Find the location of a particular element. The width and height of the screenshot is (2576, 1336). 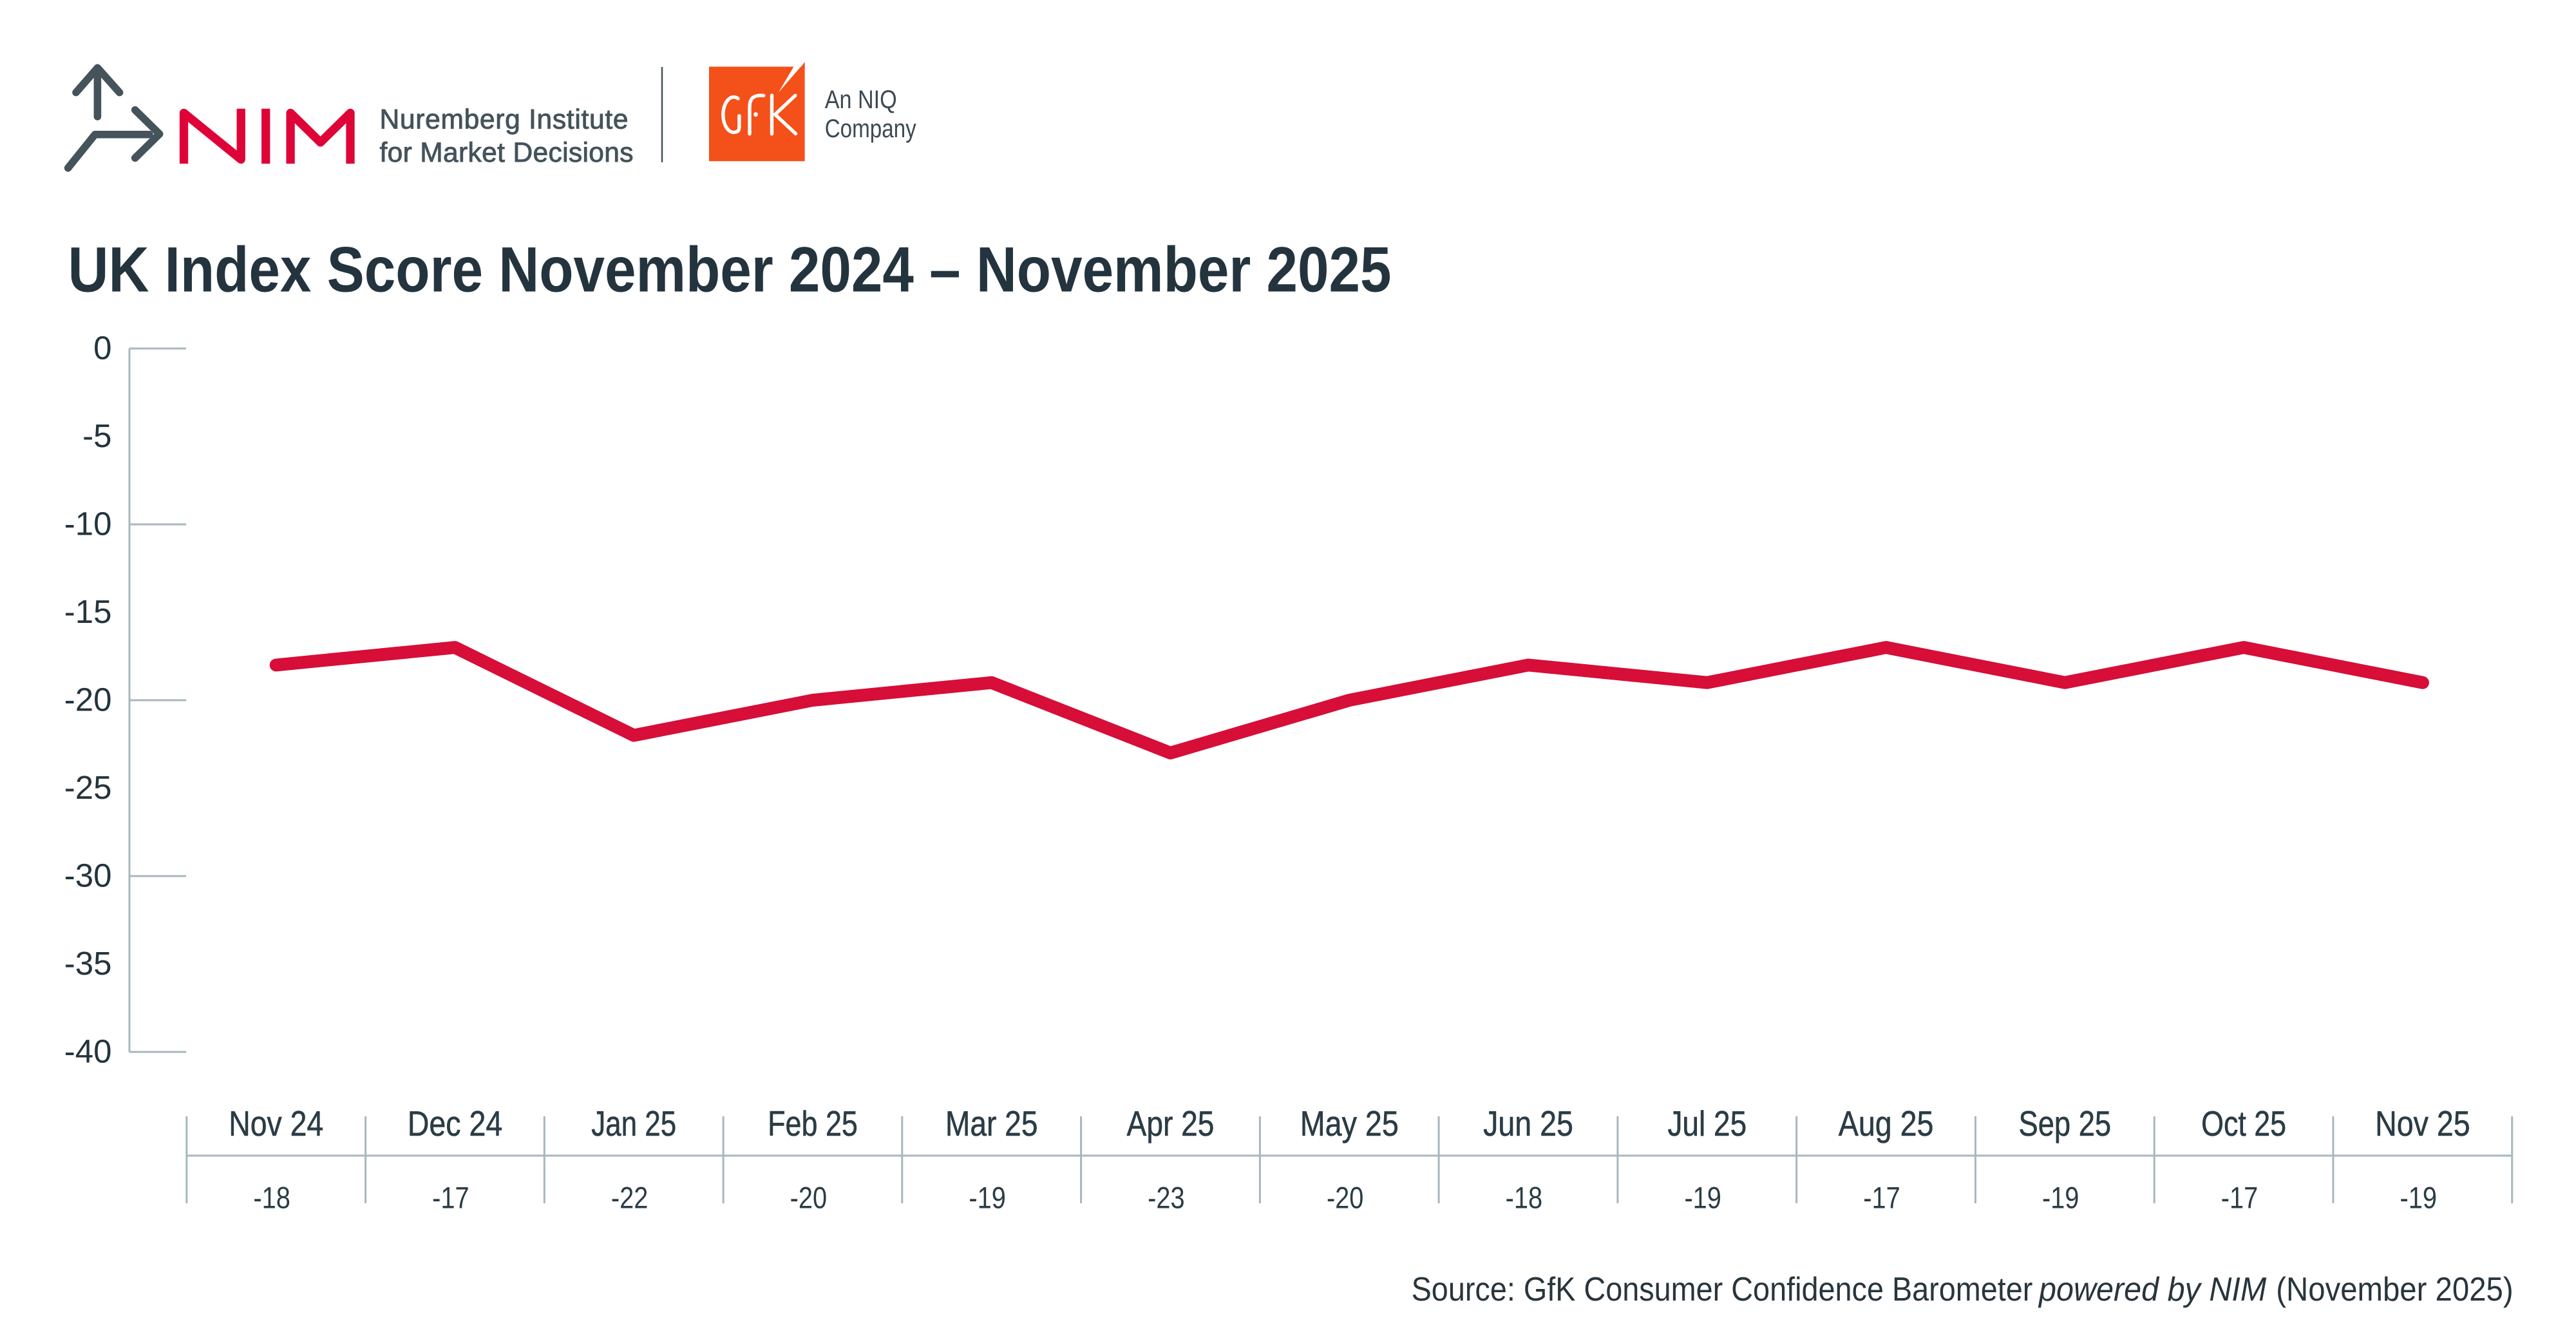

svg-text: -22 is located at coordinates (630, 1198).